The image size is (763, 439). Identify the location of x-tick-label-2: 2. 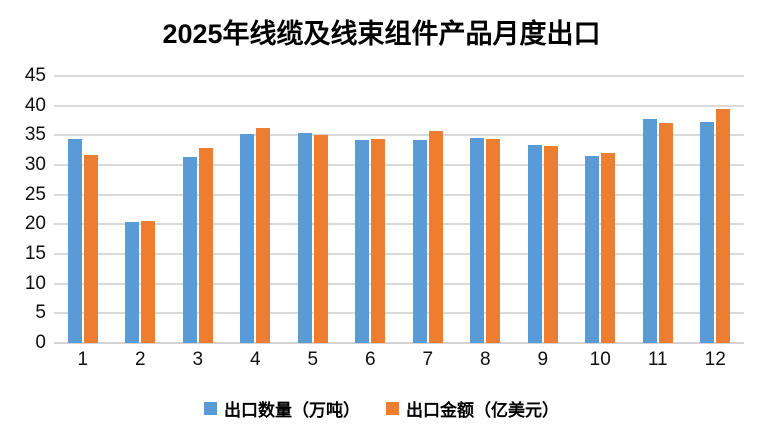
(140, 359).